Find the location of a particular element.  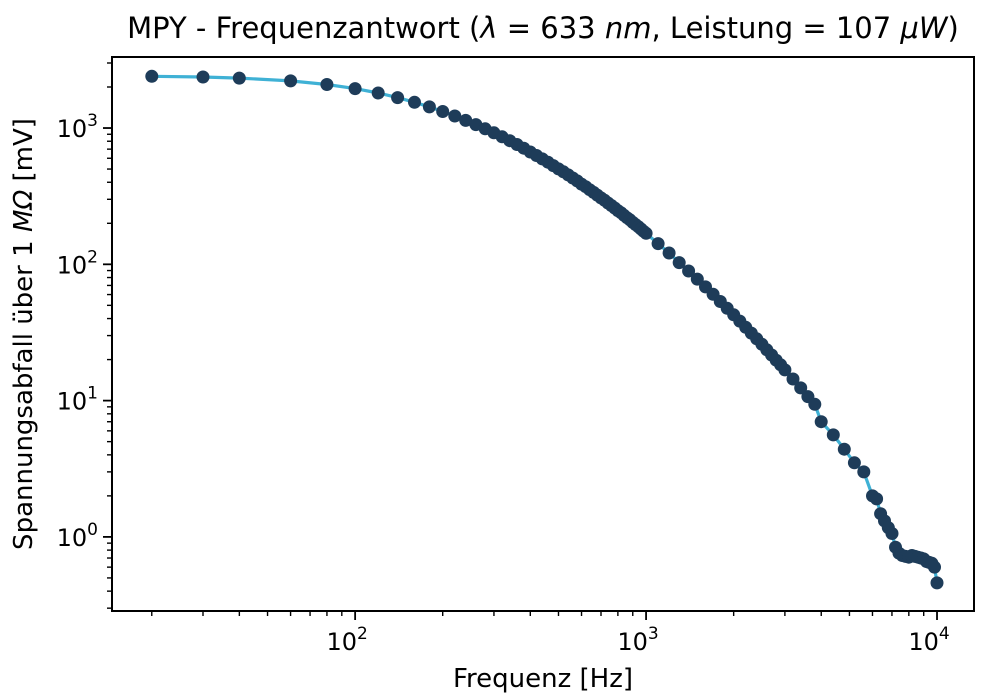

x-axis-label: Frequenz [Hz] is located at coordinates (543, 679).